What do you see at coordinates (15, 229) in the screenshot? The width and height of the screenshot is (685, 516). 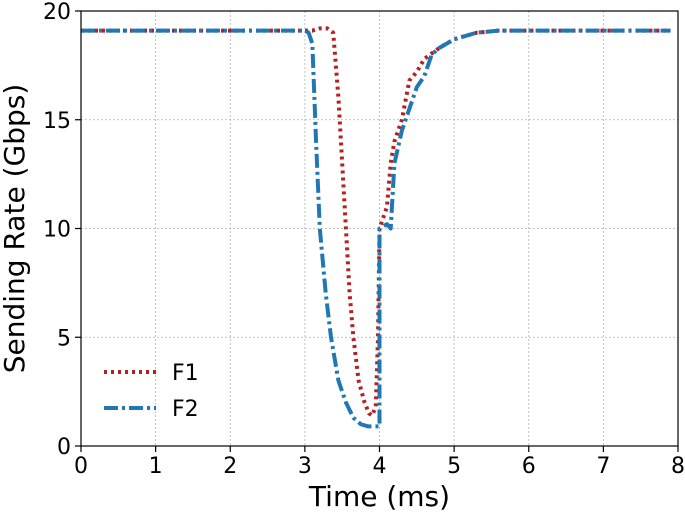 I see `y-axis-label: Sending Rate (Gbps)` at bounding box center [15, 229].